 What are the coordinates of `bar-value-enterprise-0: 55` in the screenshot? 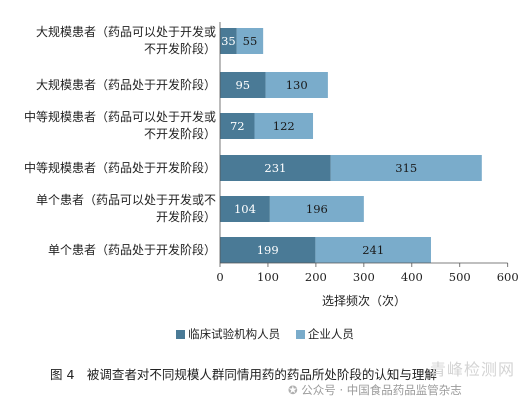 It's located at (250, 41).